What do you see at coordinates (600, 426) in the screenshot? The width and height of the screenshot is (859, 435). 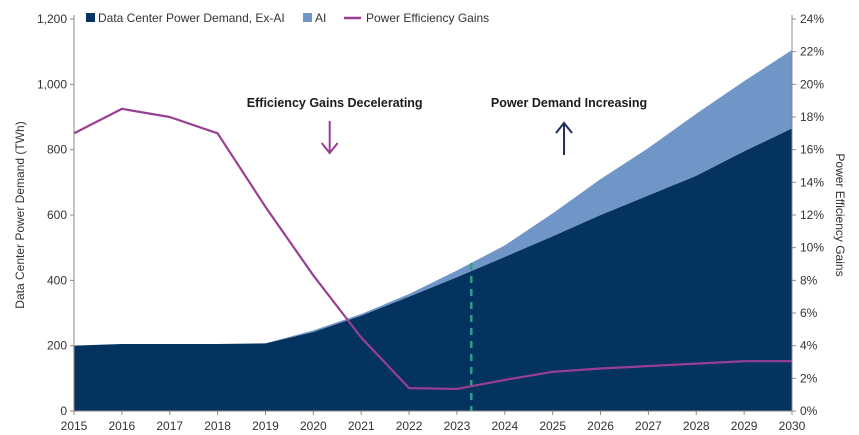 I see `x-tick-label: 2026` at bounding box center [600, 426].